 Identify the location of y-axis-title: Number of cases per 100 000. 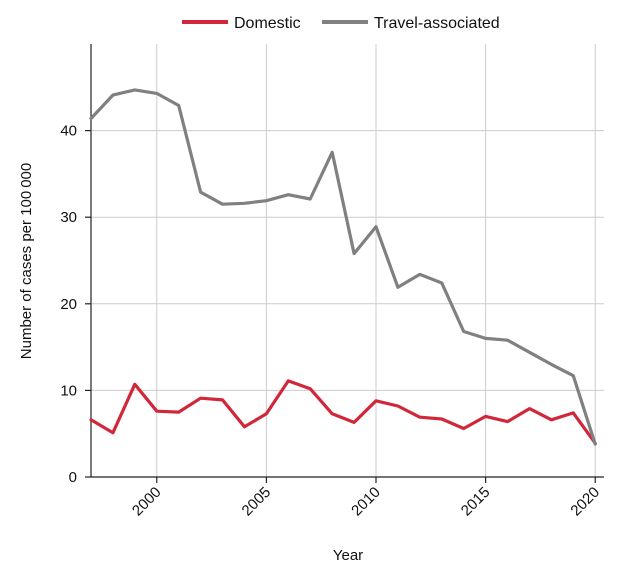
(26, 261).